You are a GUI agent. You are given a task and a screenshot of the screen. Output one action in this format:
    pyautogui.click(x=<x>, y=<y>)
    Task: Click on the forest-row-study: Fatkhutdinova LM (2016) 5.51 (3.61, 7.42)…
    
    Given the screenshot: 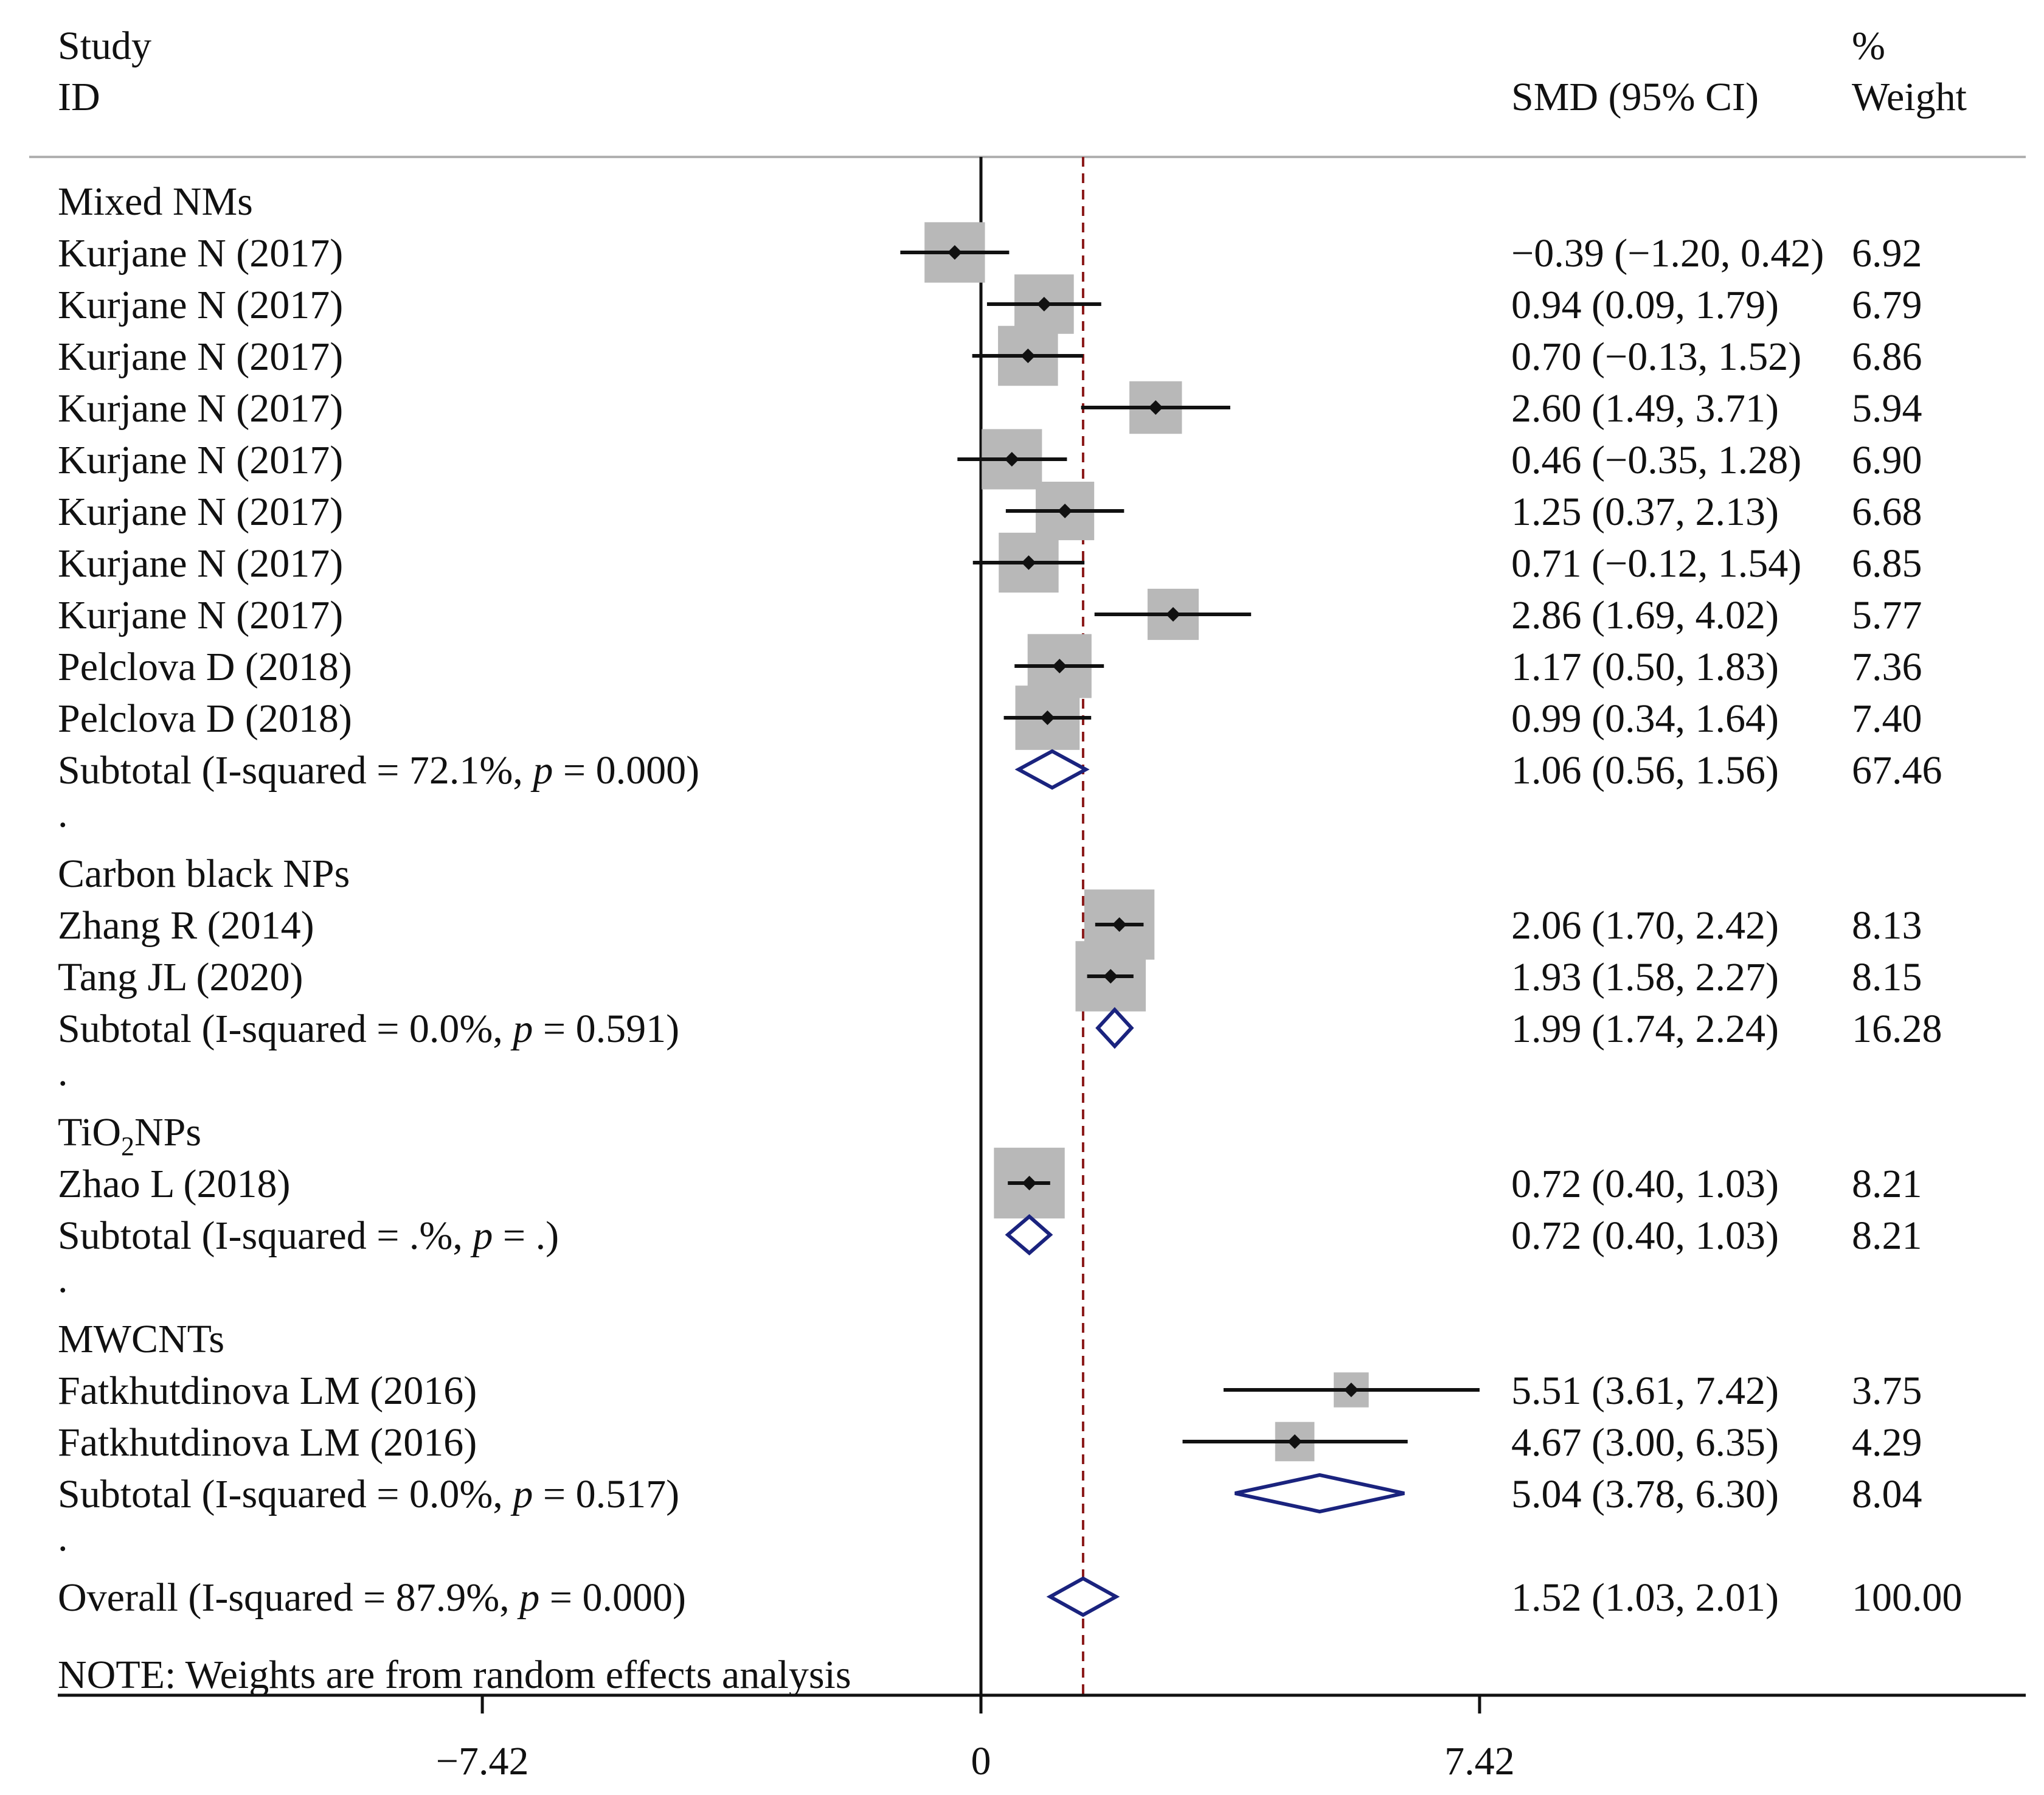 What is the action you would take?
    pyautogui.click(x=990, y=1391)
    